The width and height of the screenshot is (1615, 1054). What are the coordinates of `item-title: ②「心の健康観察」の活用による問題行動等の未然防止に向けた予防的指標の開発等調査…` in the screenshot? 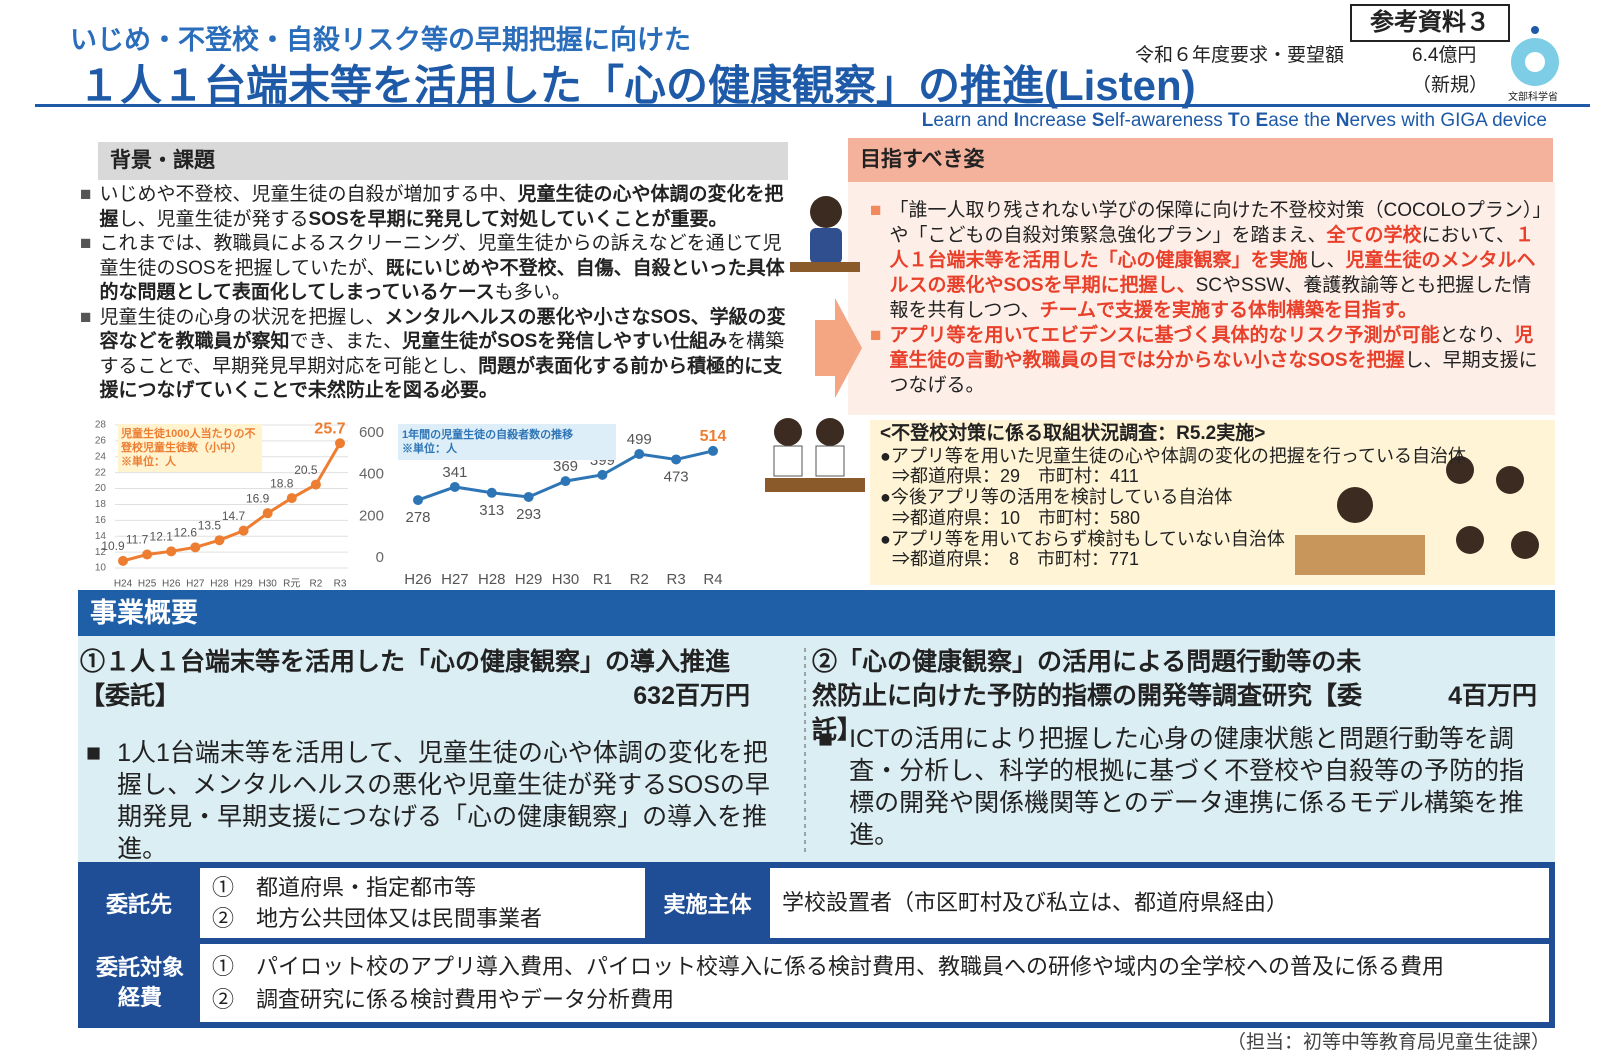 It's located at (1087, 696).